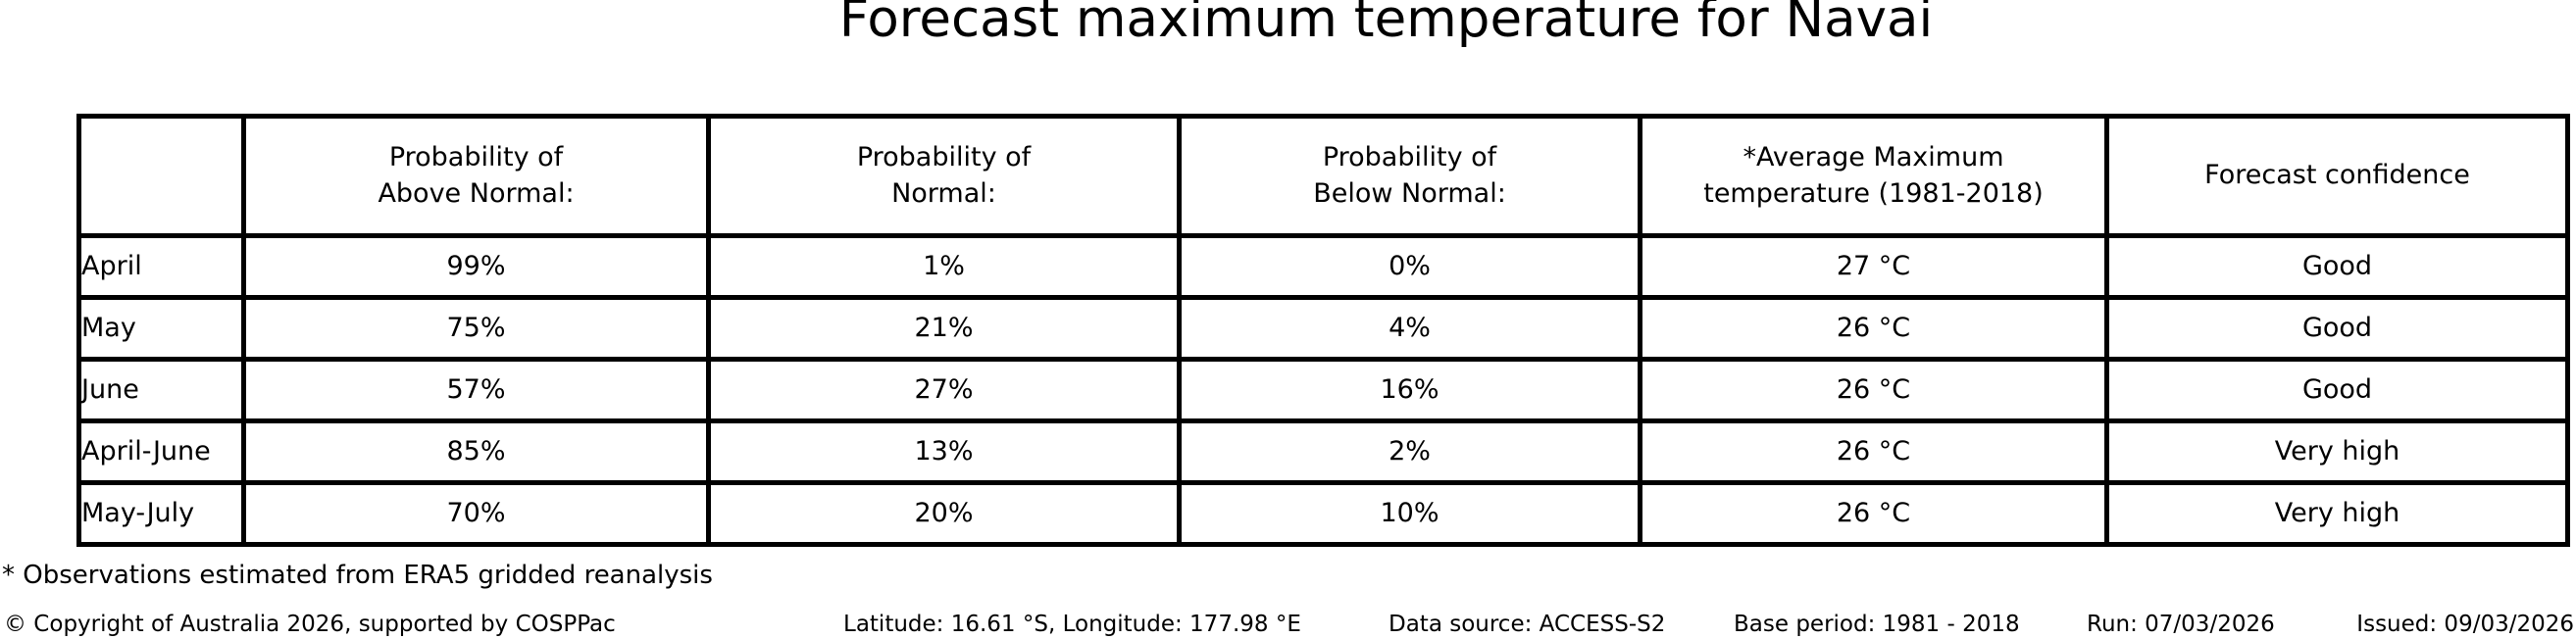 The height and width of the screenshot is (639, 2576). Describe the element at coordinates (476, 266) in the screenshot. I see `table-cell: 99%` at that location.